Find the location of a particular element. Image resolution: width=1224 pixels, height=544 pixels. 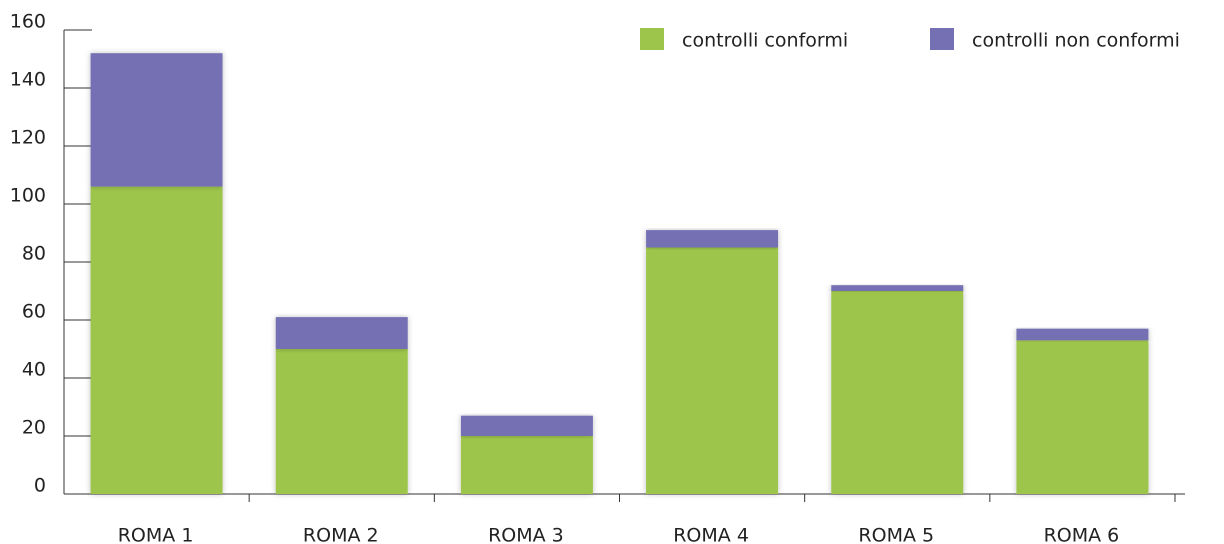

x-tick-label: ROMA 6 is located at coordinates (1082, 534).